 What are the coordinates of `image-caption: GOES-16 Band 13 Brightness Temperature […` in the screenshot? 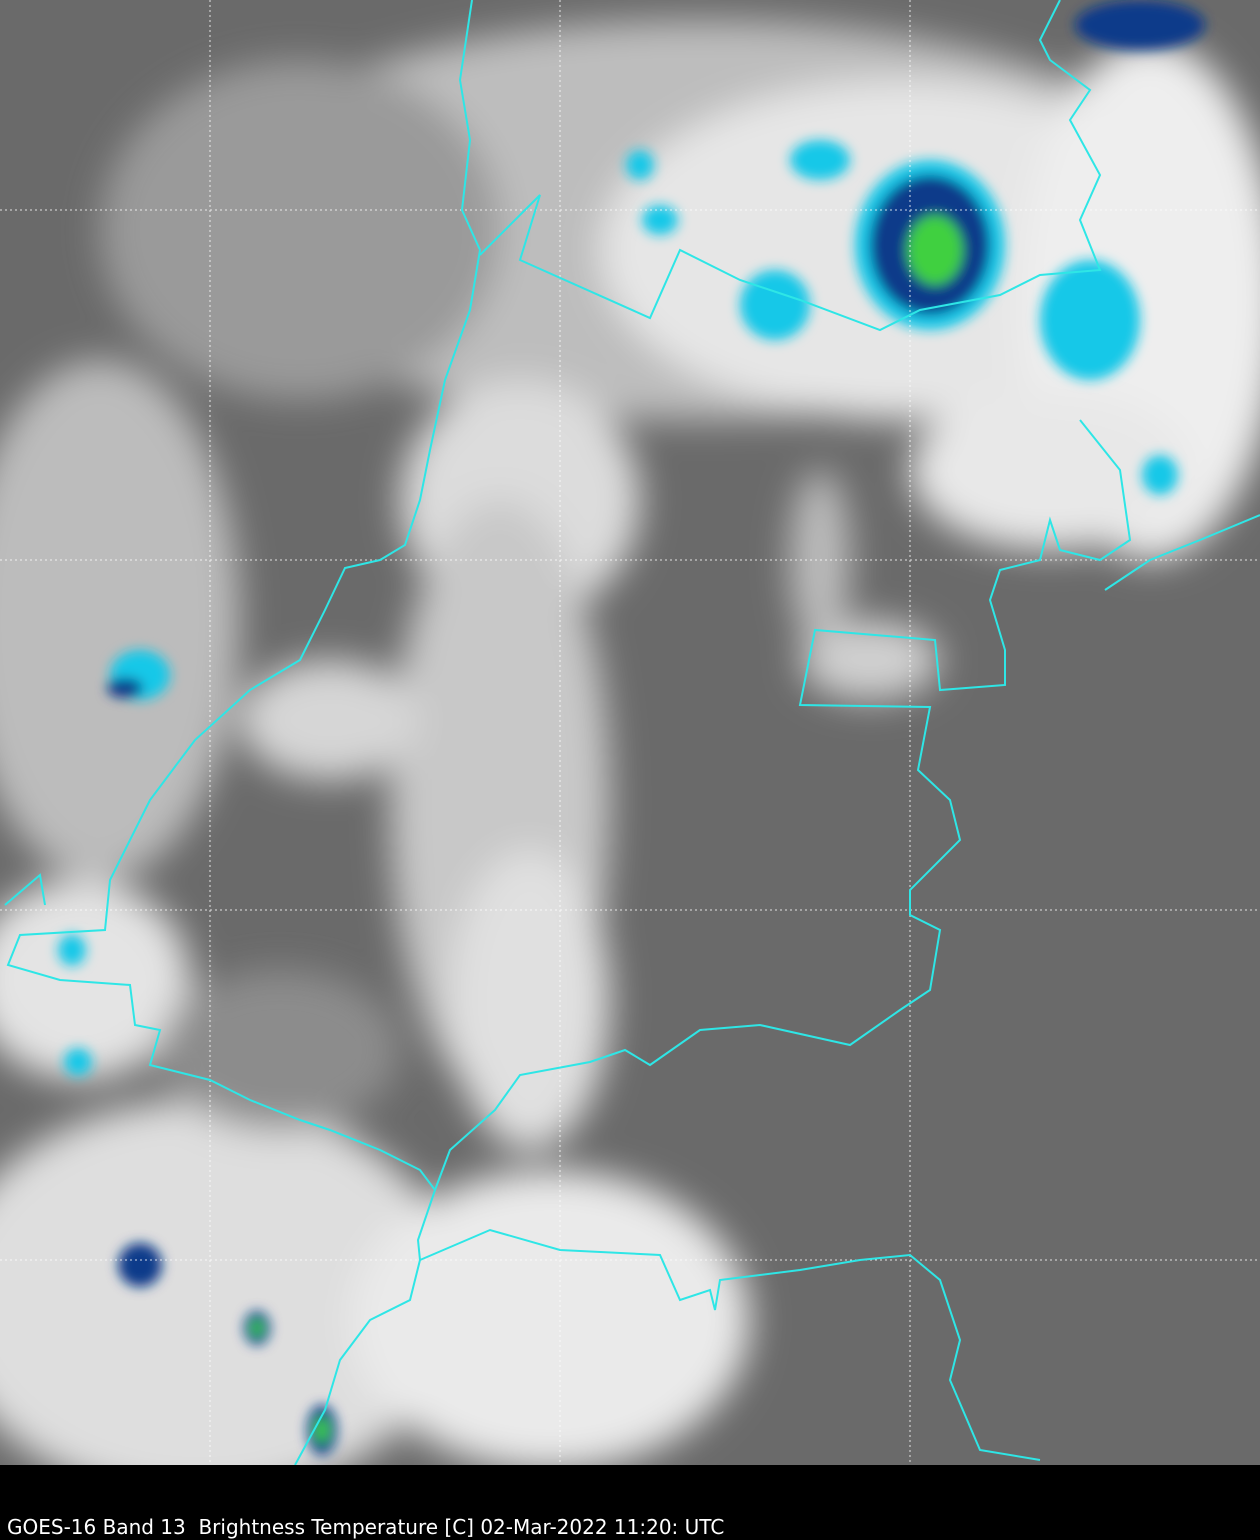 It's located at (366, 1527).